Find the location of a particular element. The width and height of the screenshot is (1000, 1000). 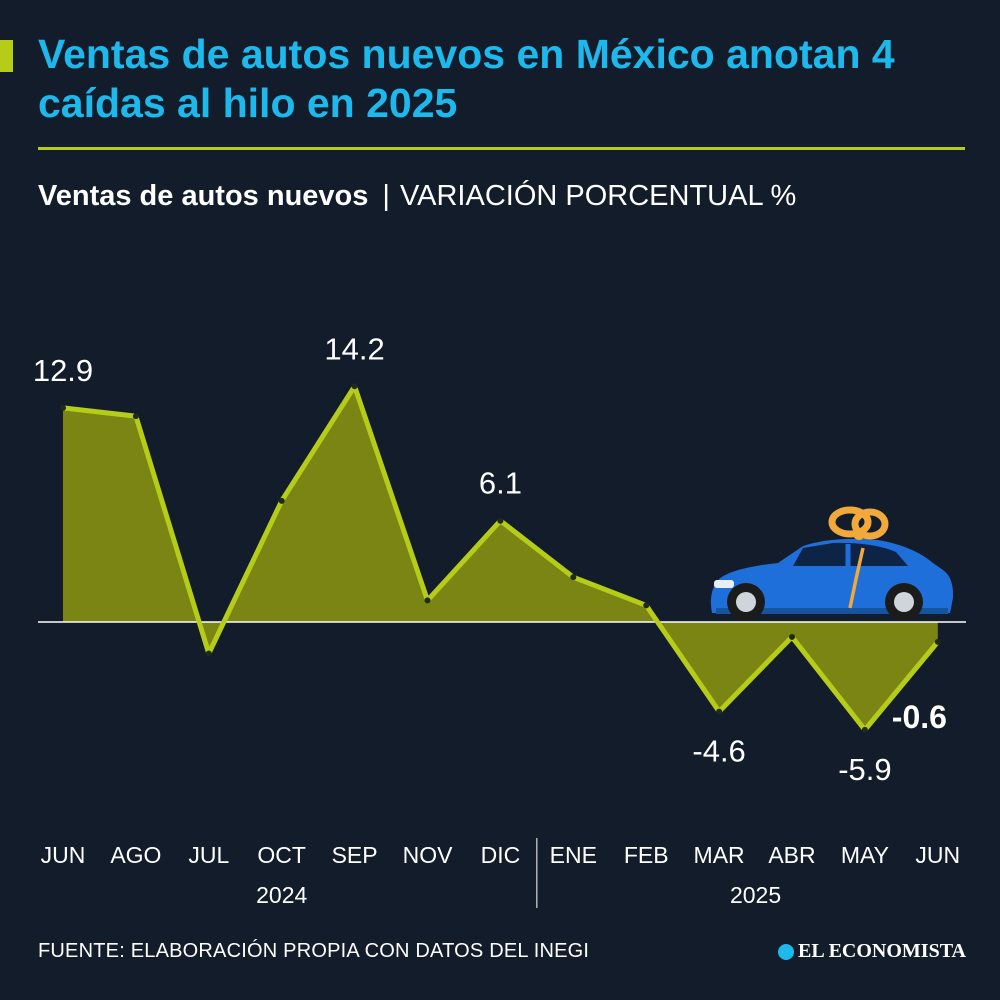

x-tick-label: ENE is located at coordinates (573, 855).